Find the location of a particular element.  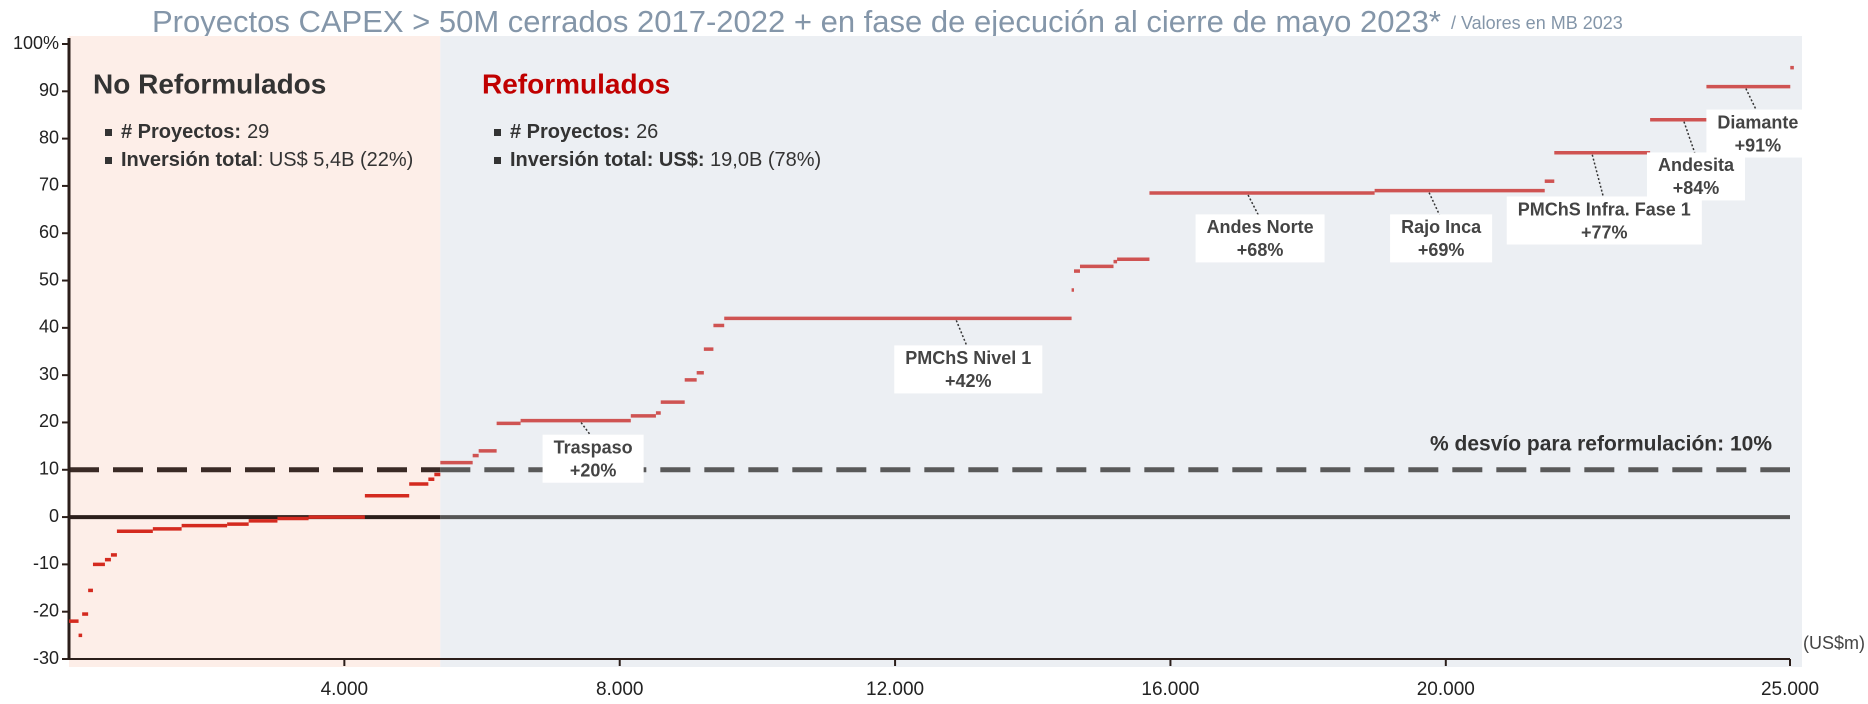

panel-line: # Proyectos: 29 is located at coordinates (195, 132).